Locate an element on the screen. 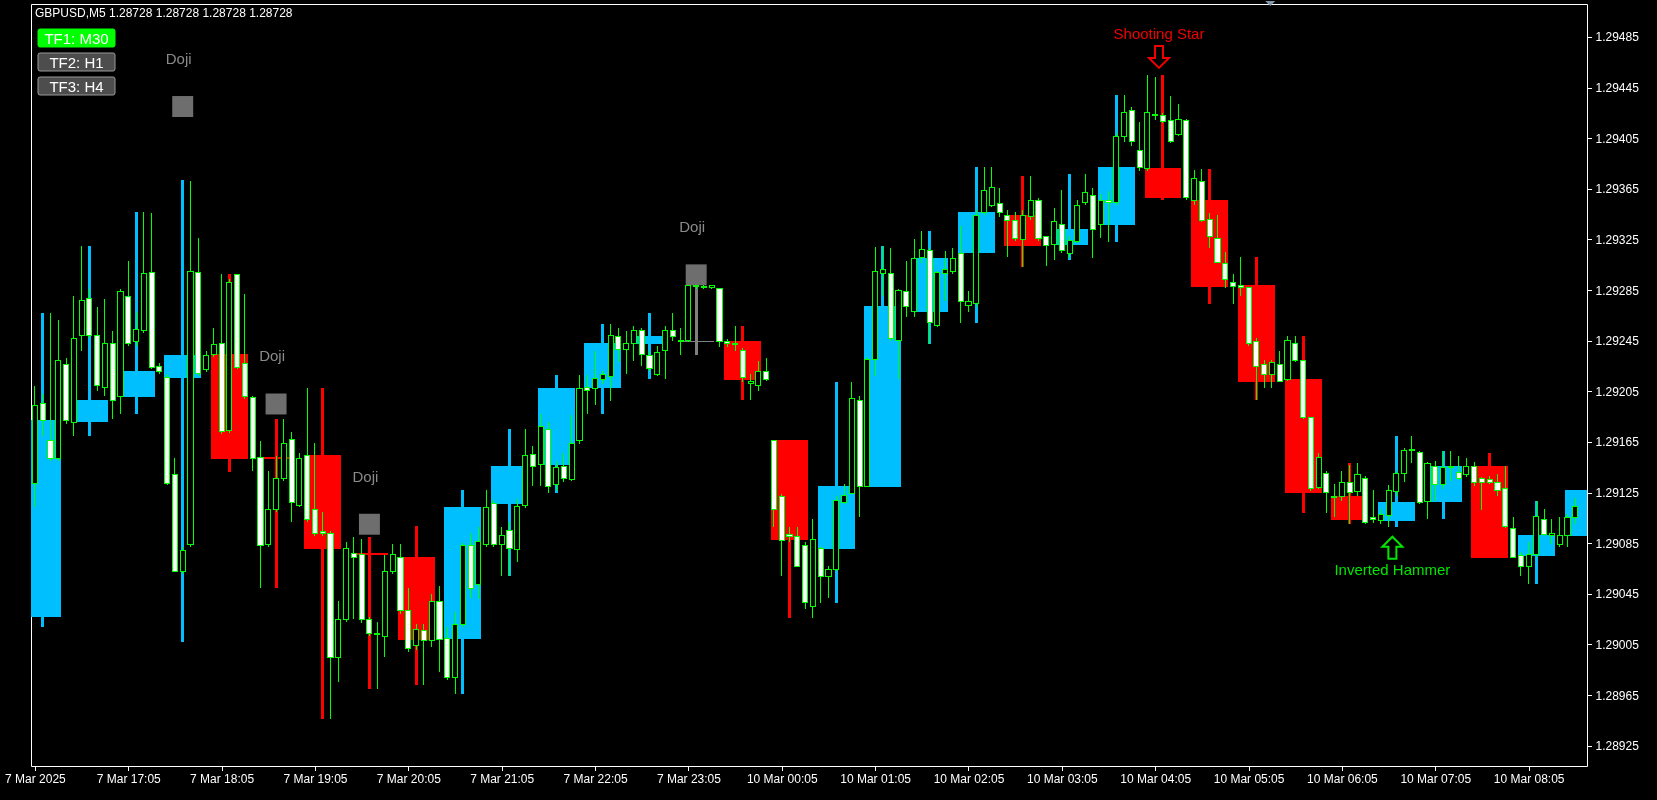 This screenshot has height=800, width=1657. y-tick-label: 1.29445 is located at coordinates (1617, 88).